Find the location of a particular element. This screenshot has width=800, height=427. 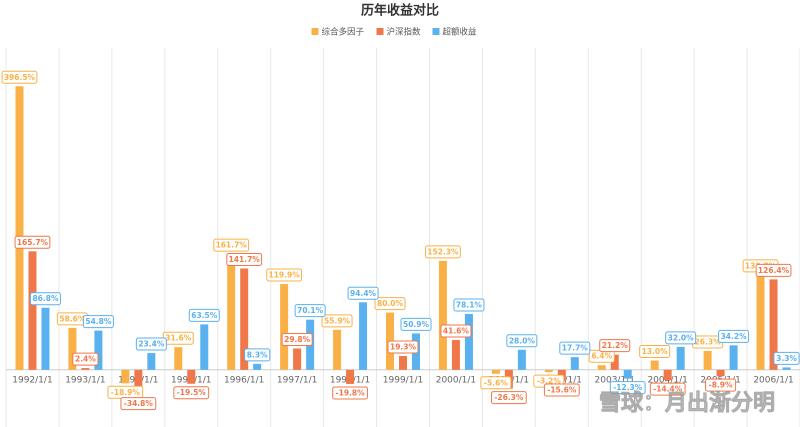

value-label: 396.5% is located at coordinates (20, 77).